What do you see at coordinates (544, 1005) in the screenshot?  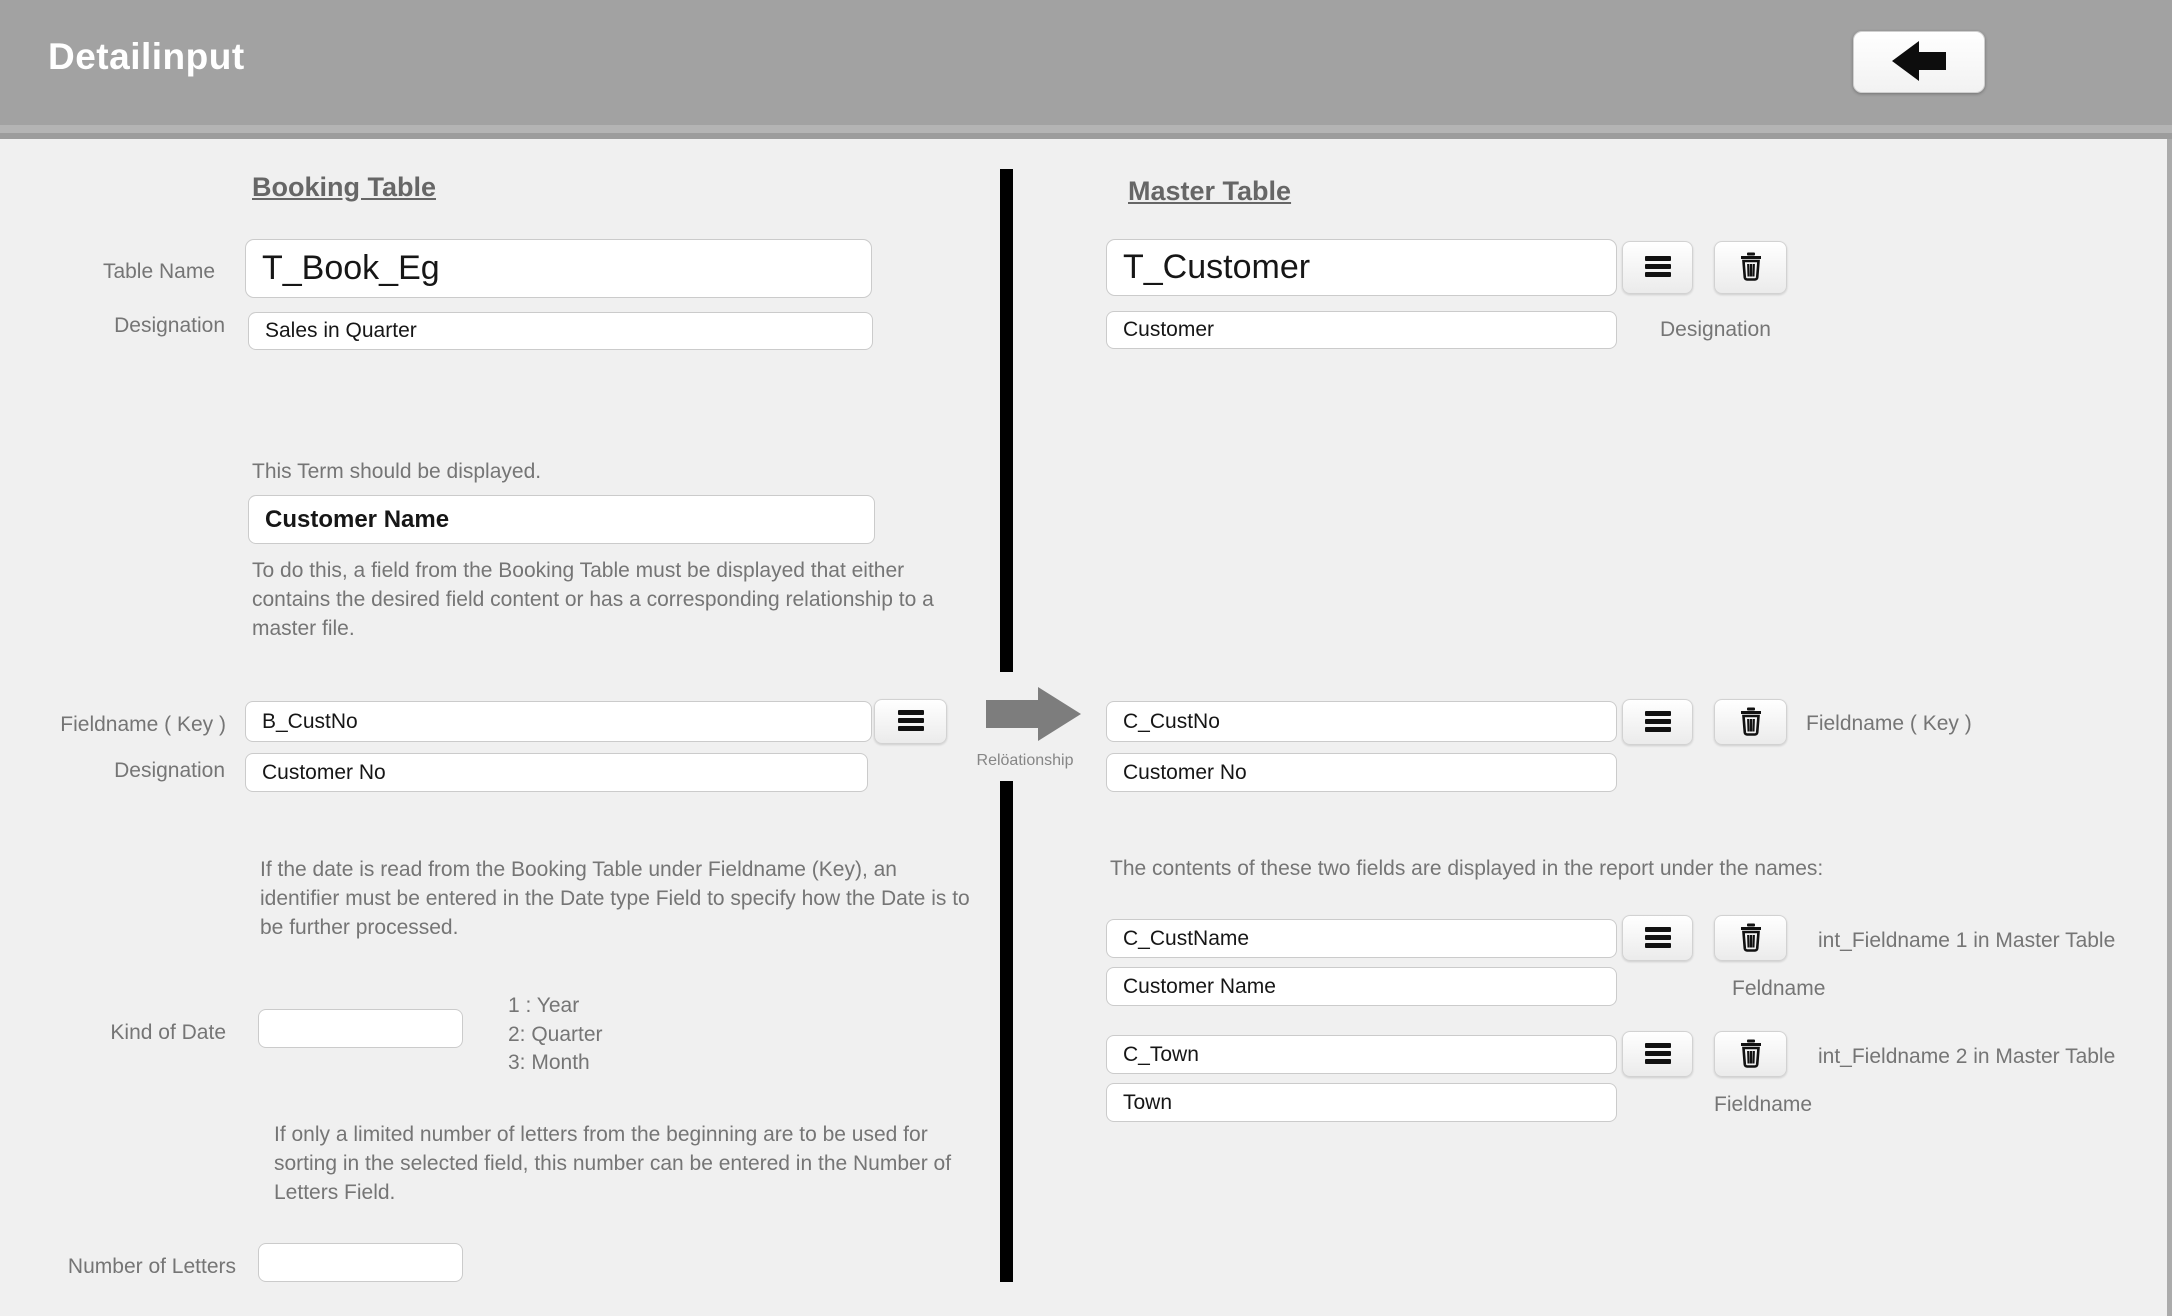 I see `date-option-year: 1 : Year` at bounding box center [544, 1005].